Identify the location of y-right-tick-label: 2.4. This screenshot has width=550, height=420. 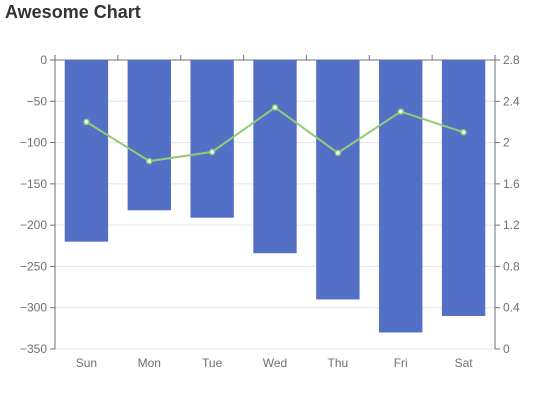
(511, 101).